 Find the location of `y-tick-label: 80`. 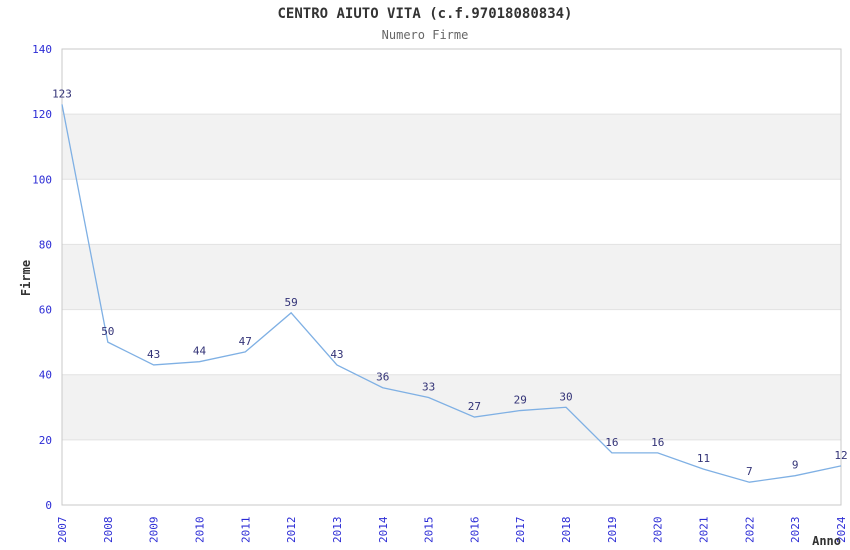

y-tick-label: 80 is located at coordinates (45, 244).